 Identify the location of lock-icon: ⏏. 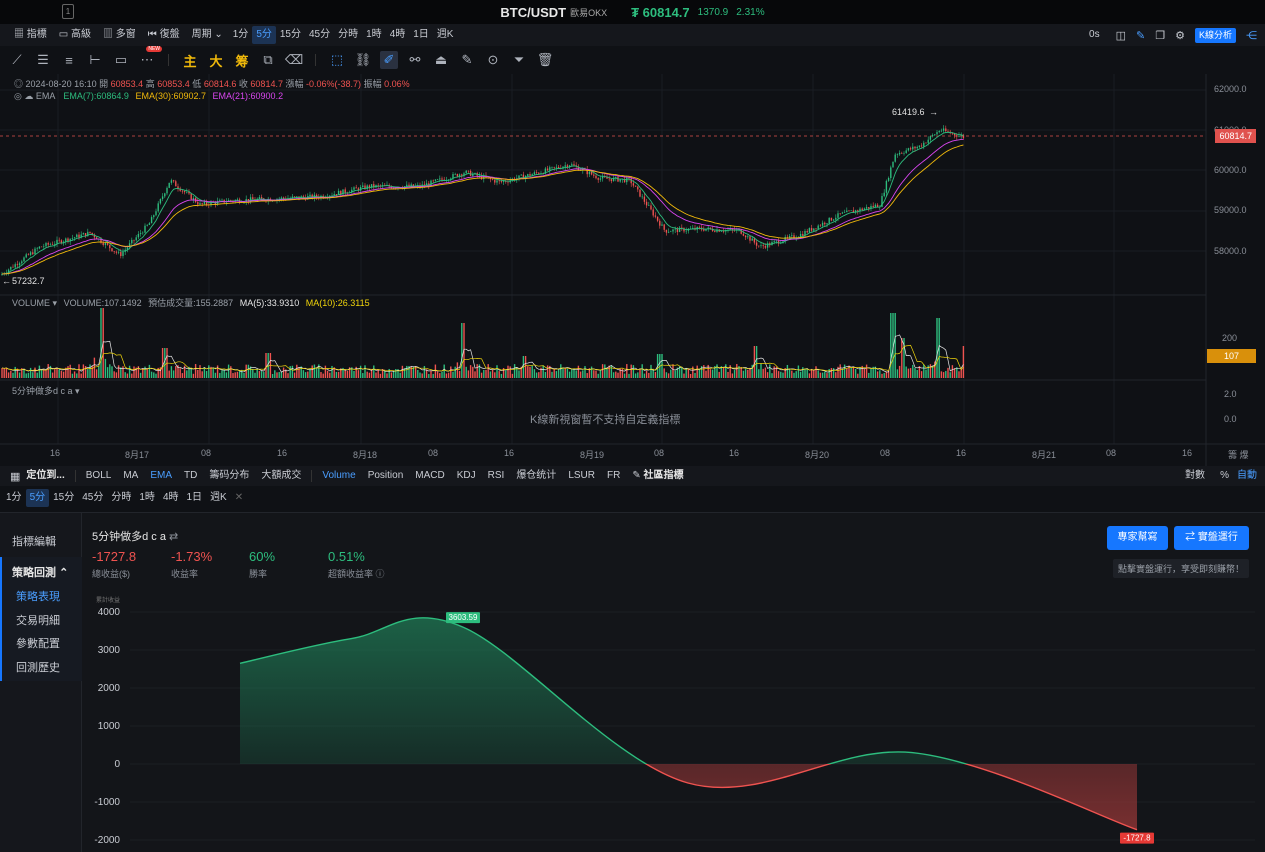
(441, 59).